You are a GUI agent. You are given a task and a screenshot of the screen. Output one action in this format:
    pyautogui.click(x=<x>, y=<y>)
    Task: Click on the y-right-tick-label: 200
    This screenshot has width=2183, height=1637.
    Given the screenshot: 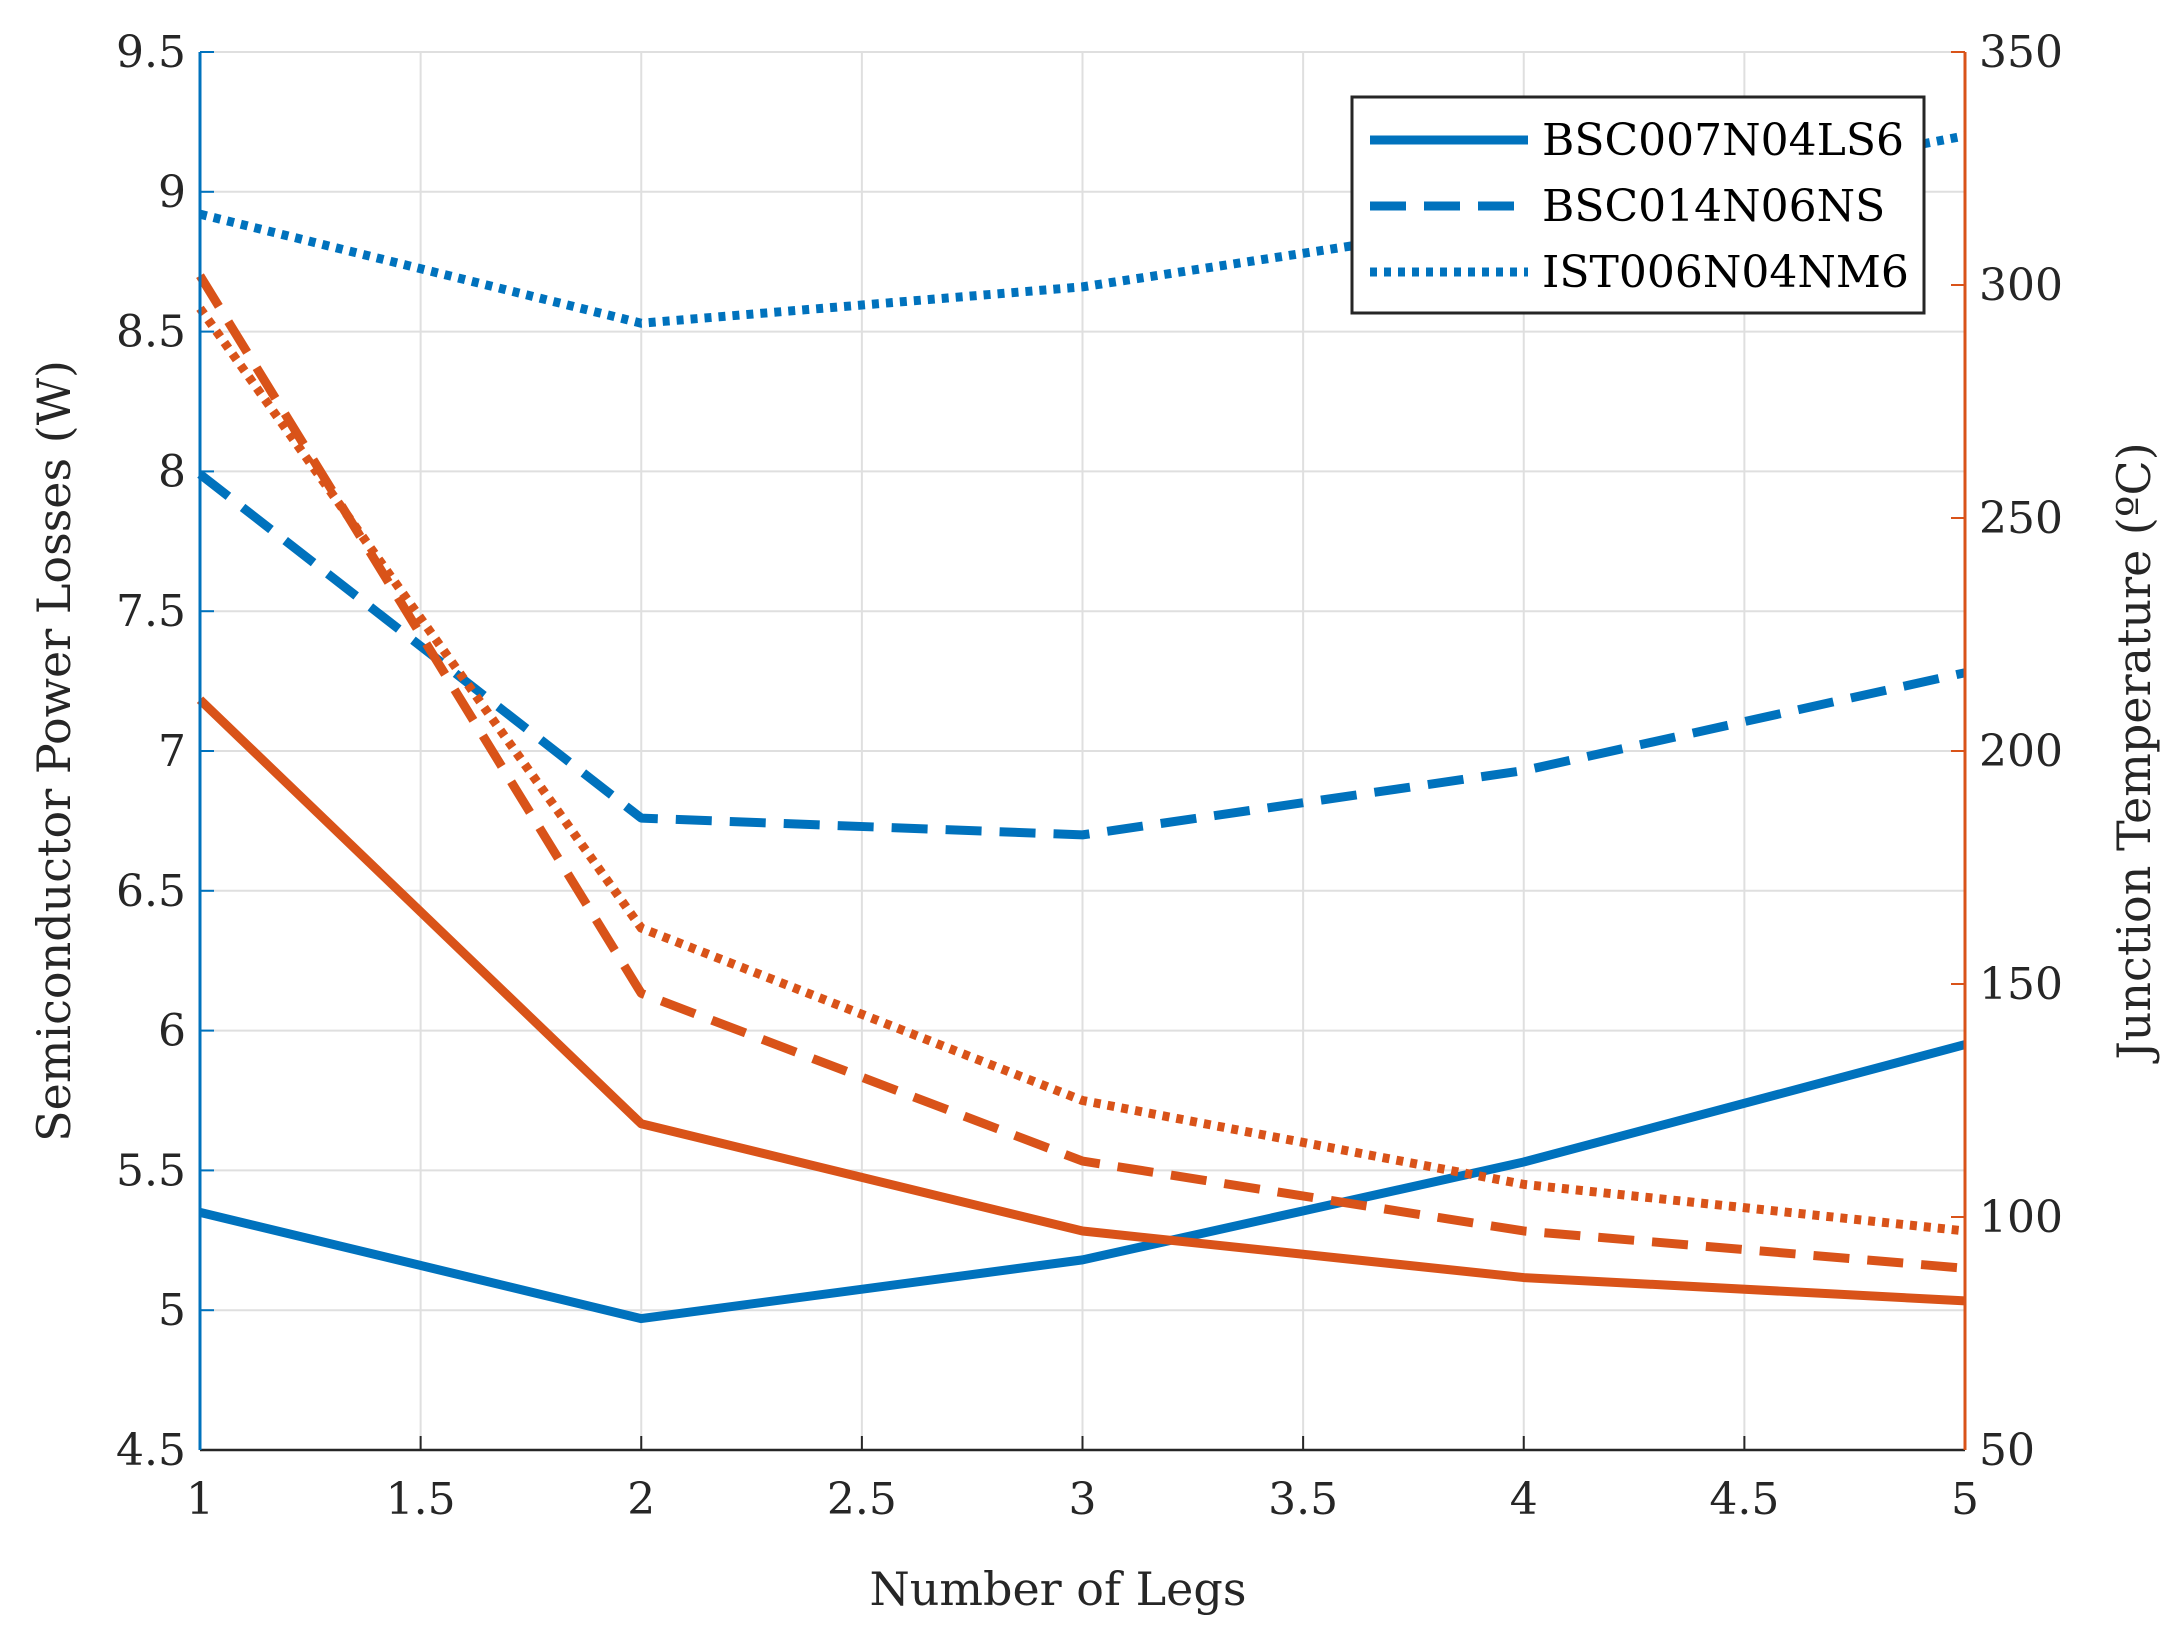 What is the action you would take?
    pyautogui.click(x=2021, y=751)
    